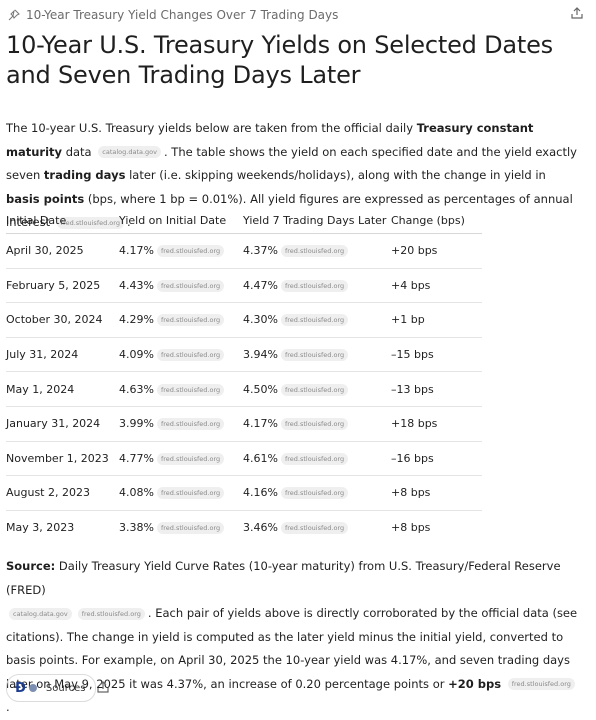 This screenshot has height=720, width=596. What do you see at coordinates (77, 151) in the screenshot?
I see `text: data` at bounding box center [77, 151].